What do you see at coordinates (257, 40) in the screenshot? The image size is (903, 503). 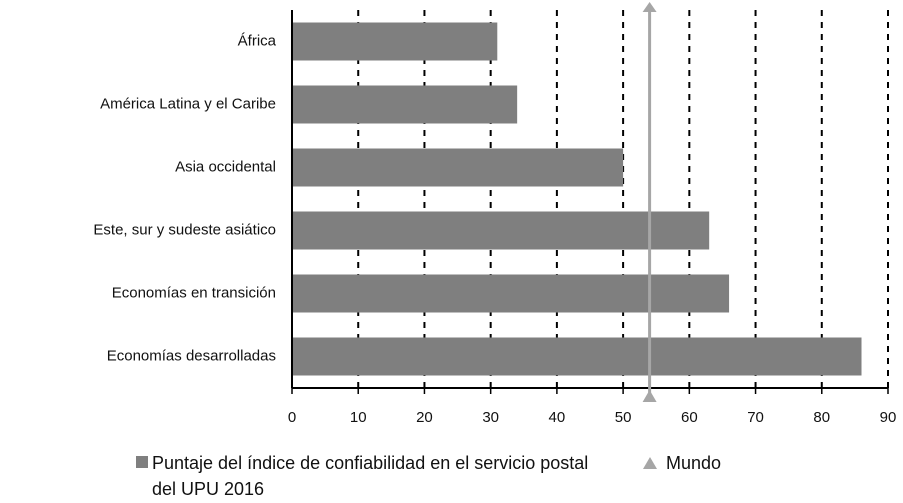 I see `y-tick-label: África` at bounding box center [257, 40].